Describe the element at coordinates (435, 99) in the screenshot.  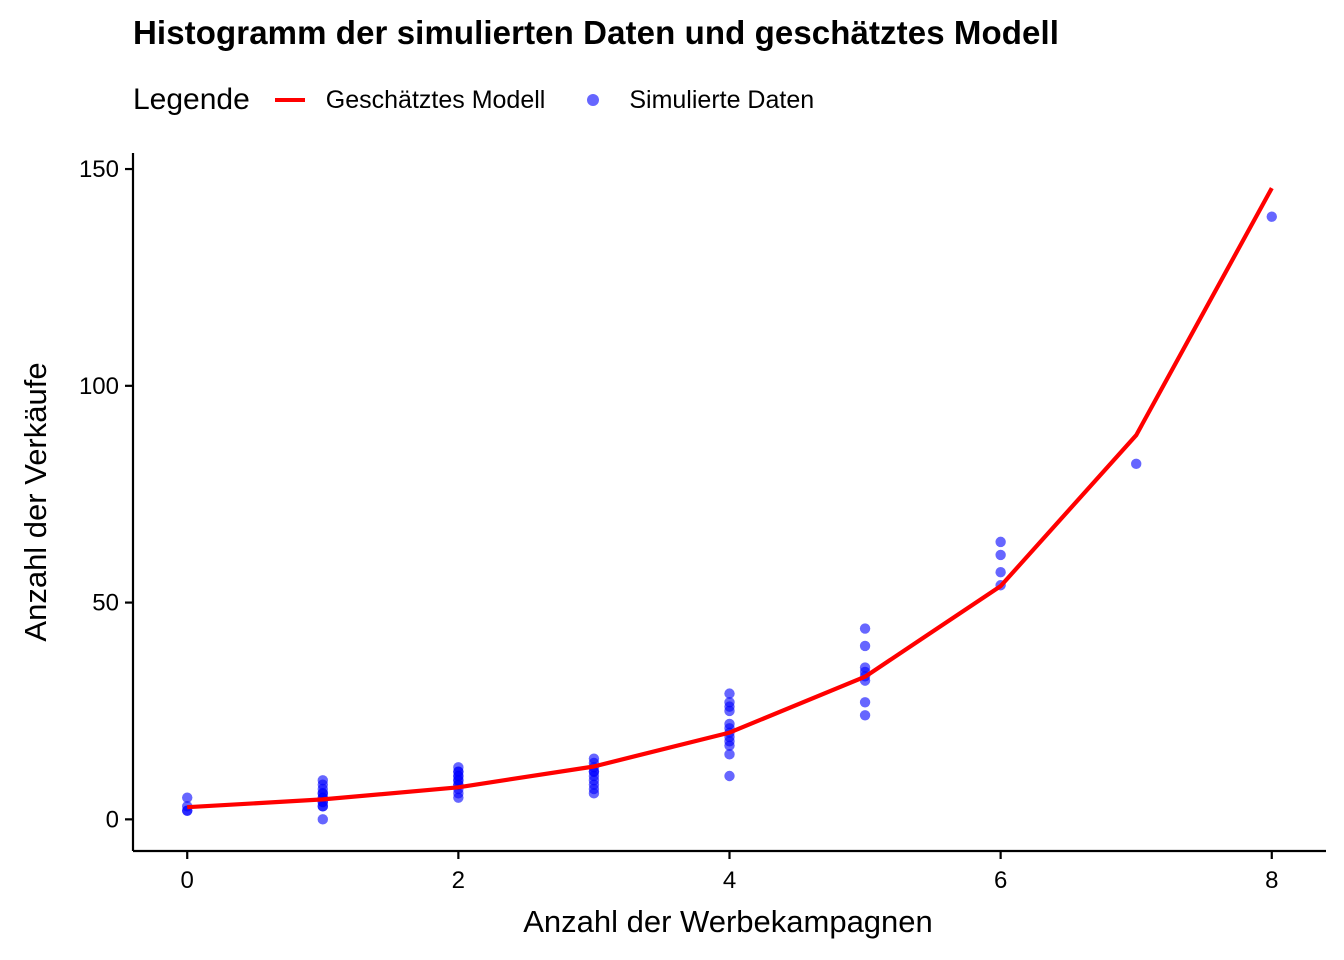
I see `legend-label-model: Geschätztes Modell` at that location.